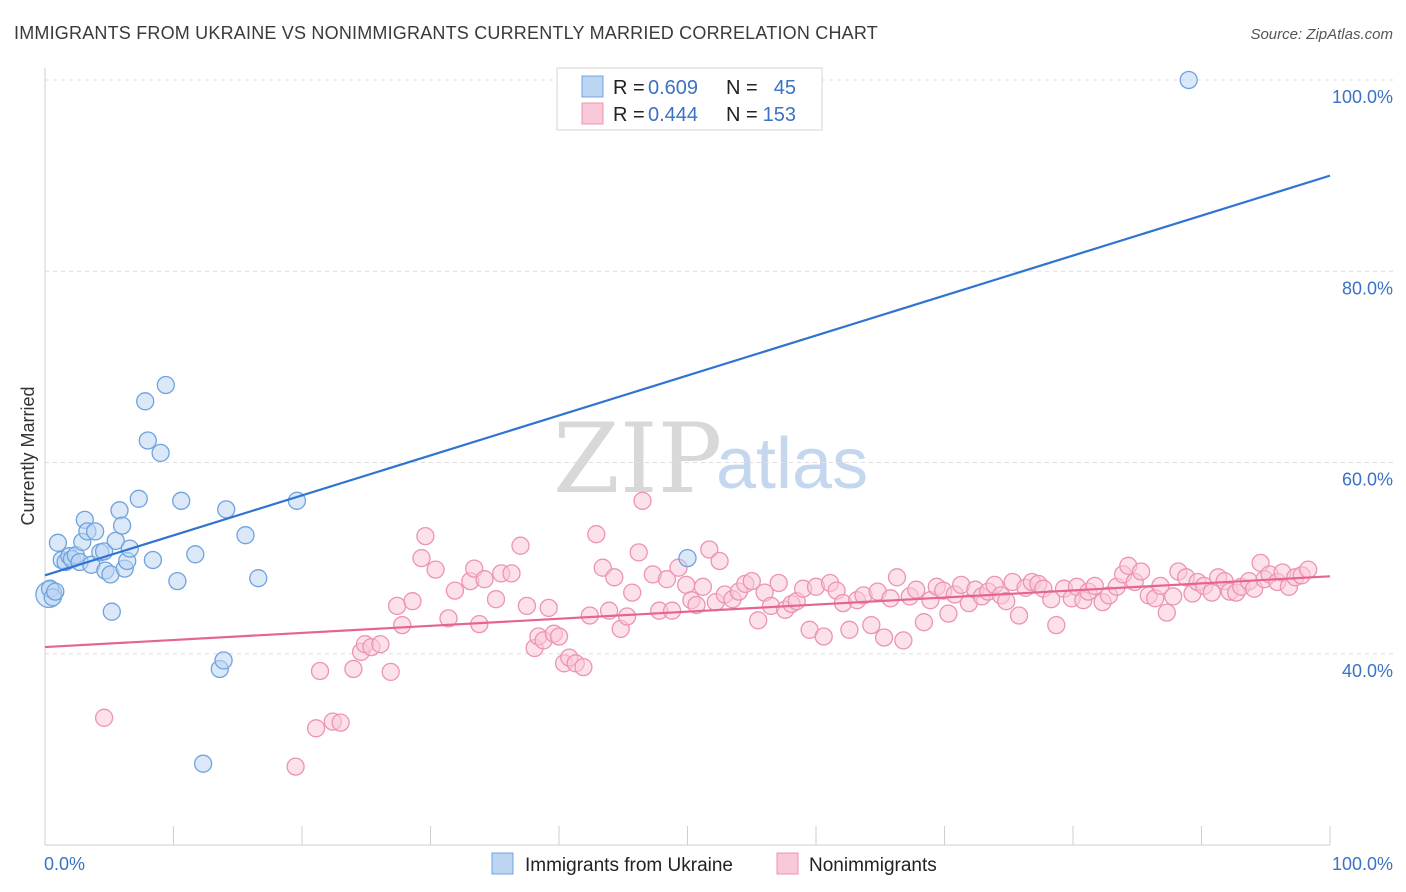  What do you see at coordinates (1367, 480) in the screenshot?
I see `y-tick-label: 60.0%` at bounding box center [1367, 480].